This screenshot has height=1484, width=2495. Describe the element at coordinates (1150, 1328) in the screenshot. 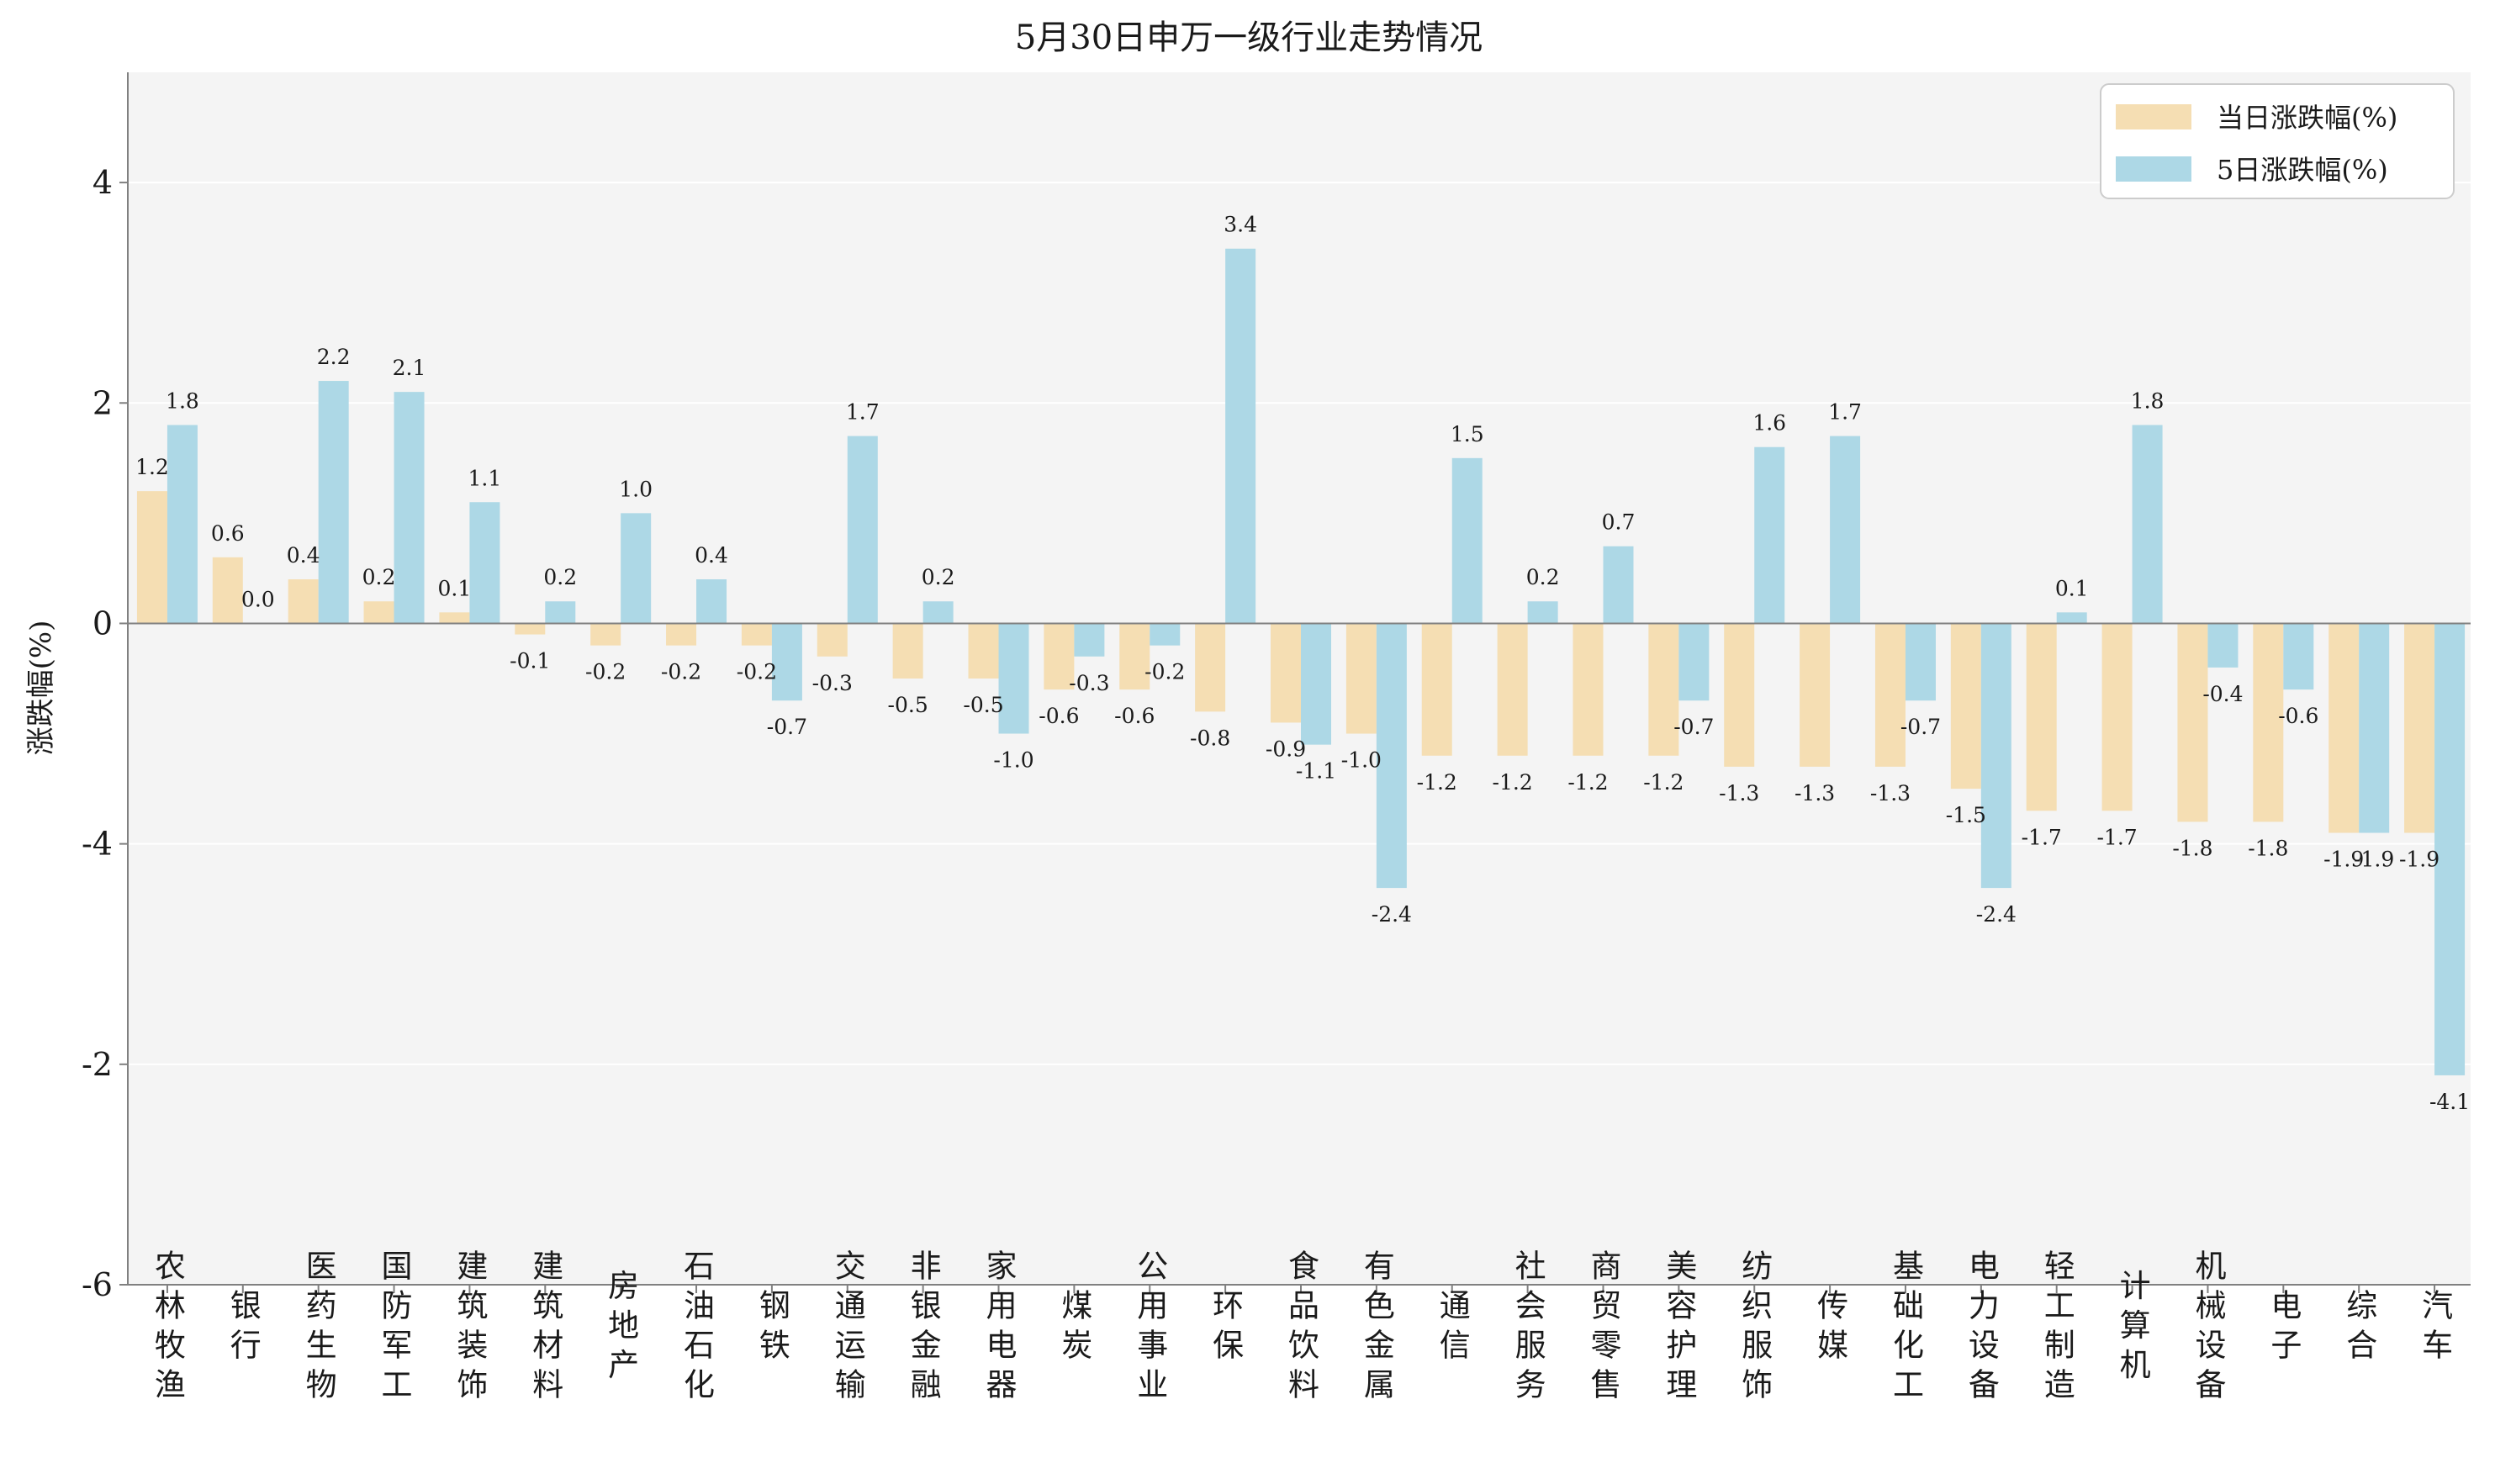

I see `x-tick-label: 公用事业` at that location.